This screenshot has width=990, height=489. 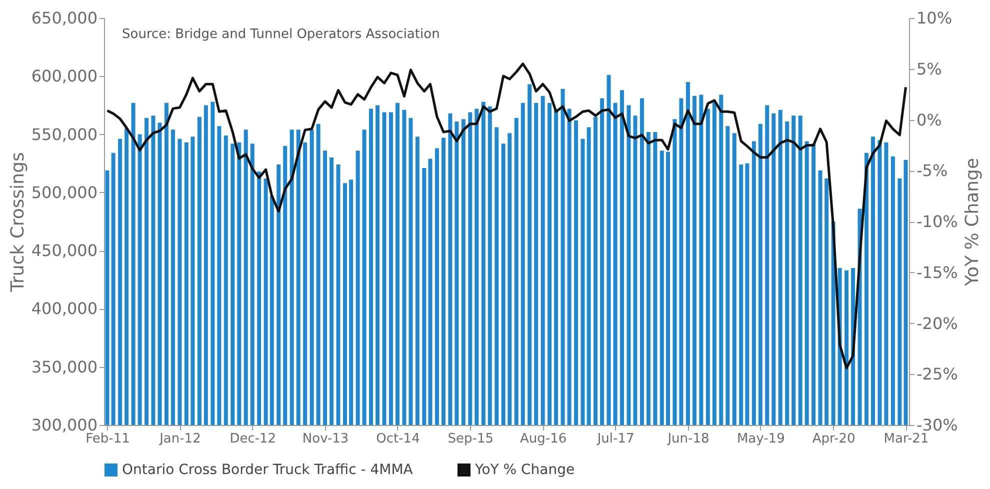 I want to click on x-tick-label: Sep-15, so click(x=471, y=439).